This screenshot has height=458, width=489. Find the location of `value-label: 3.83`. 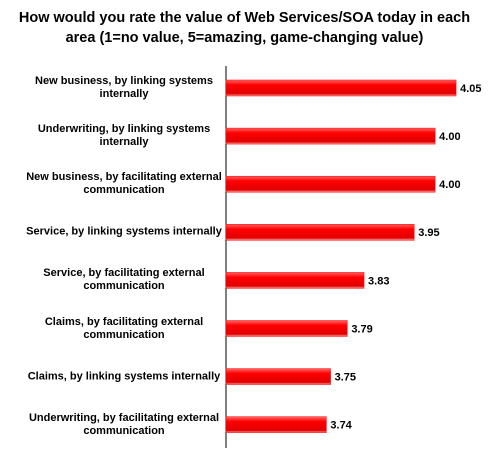

value-label: 3.83 is located at coordinates (378, 281).